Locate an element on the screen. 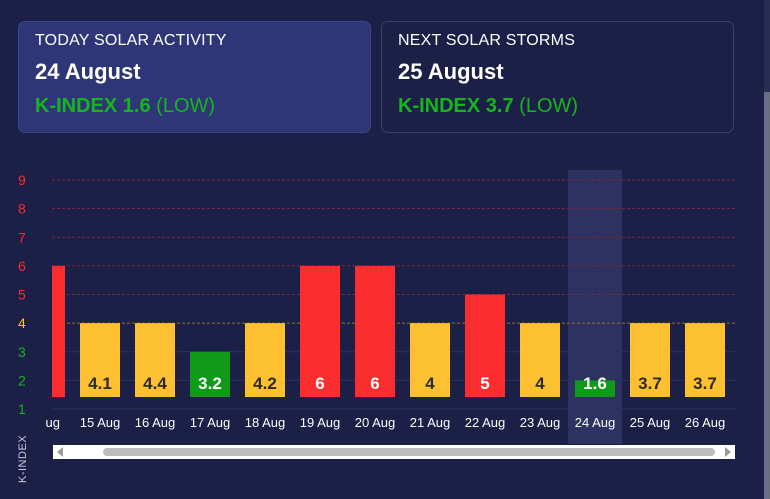 Image resolution: width=770 pixels, height=499 pixels. data-label-22-aug: 5 is located at coordinates (484, 383).